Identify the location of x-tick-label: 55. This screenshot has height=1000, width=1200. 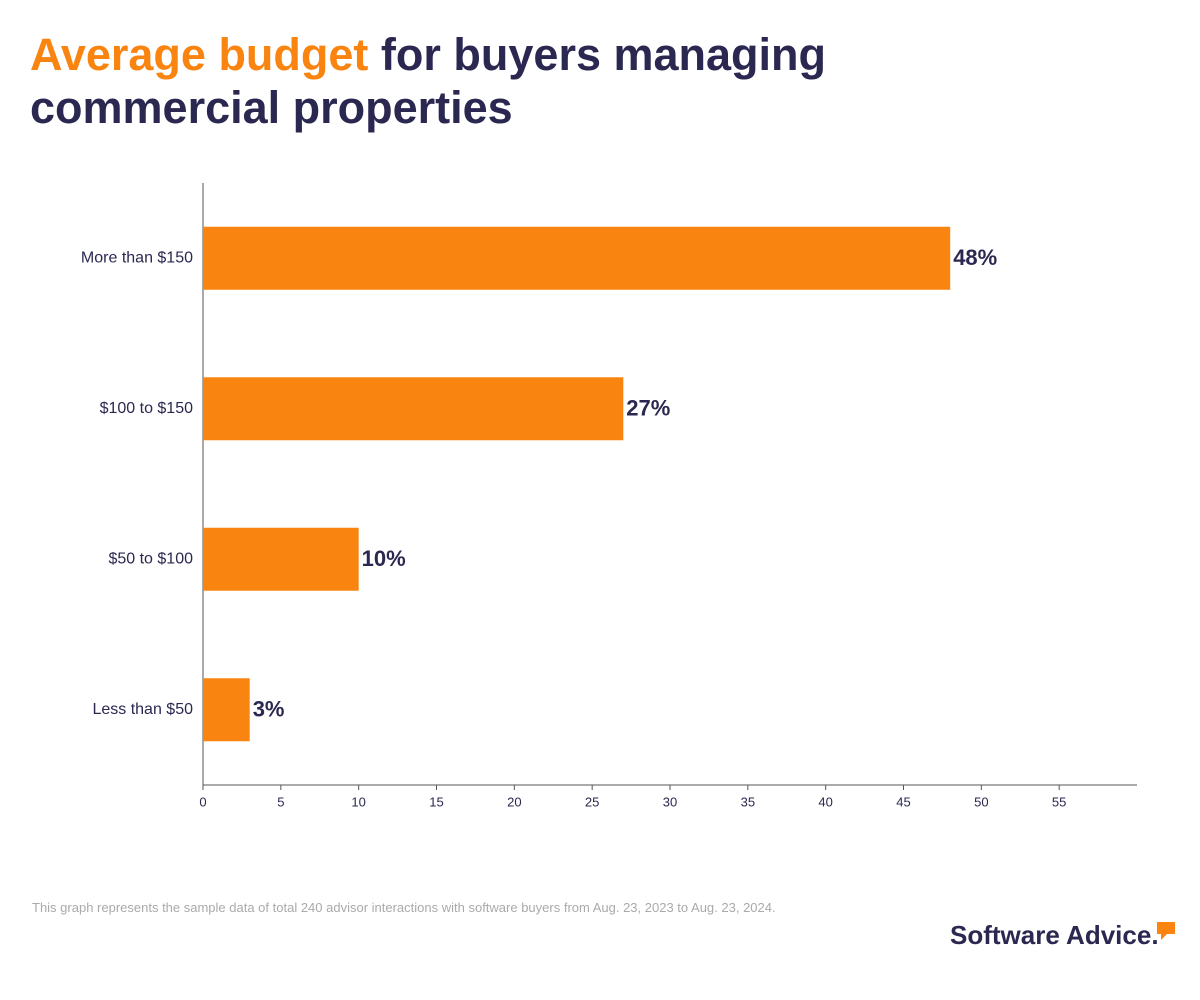
(1059, 801).